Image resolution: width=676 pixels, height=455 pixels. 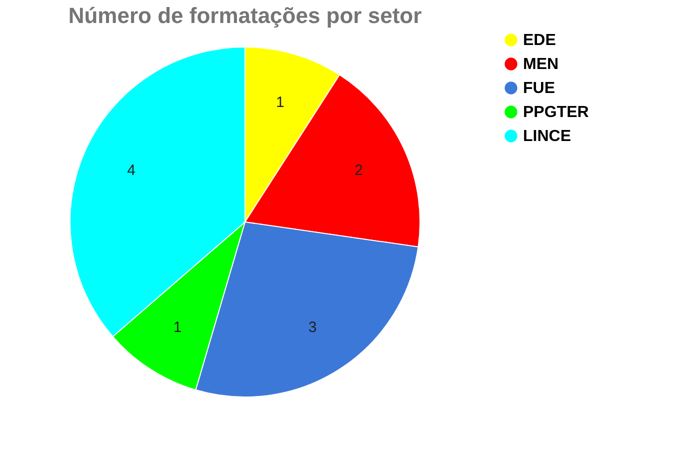 I want to click on data-label: 4, so click(x=131, y=171).